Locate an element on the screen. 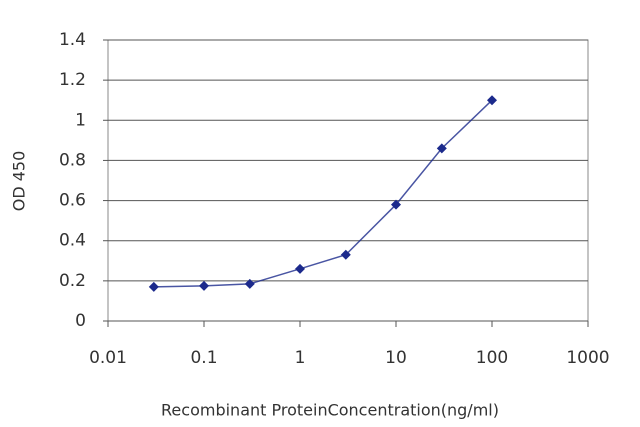 Image resolution: width=640 pixels, height=427 pixels. y-axis-title: OD 450 is located at coordinates (19, 181).